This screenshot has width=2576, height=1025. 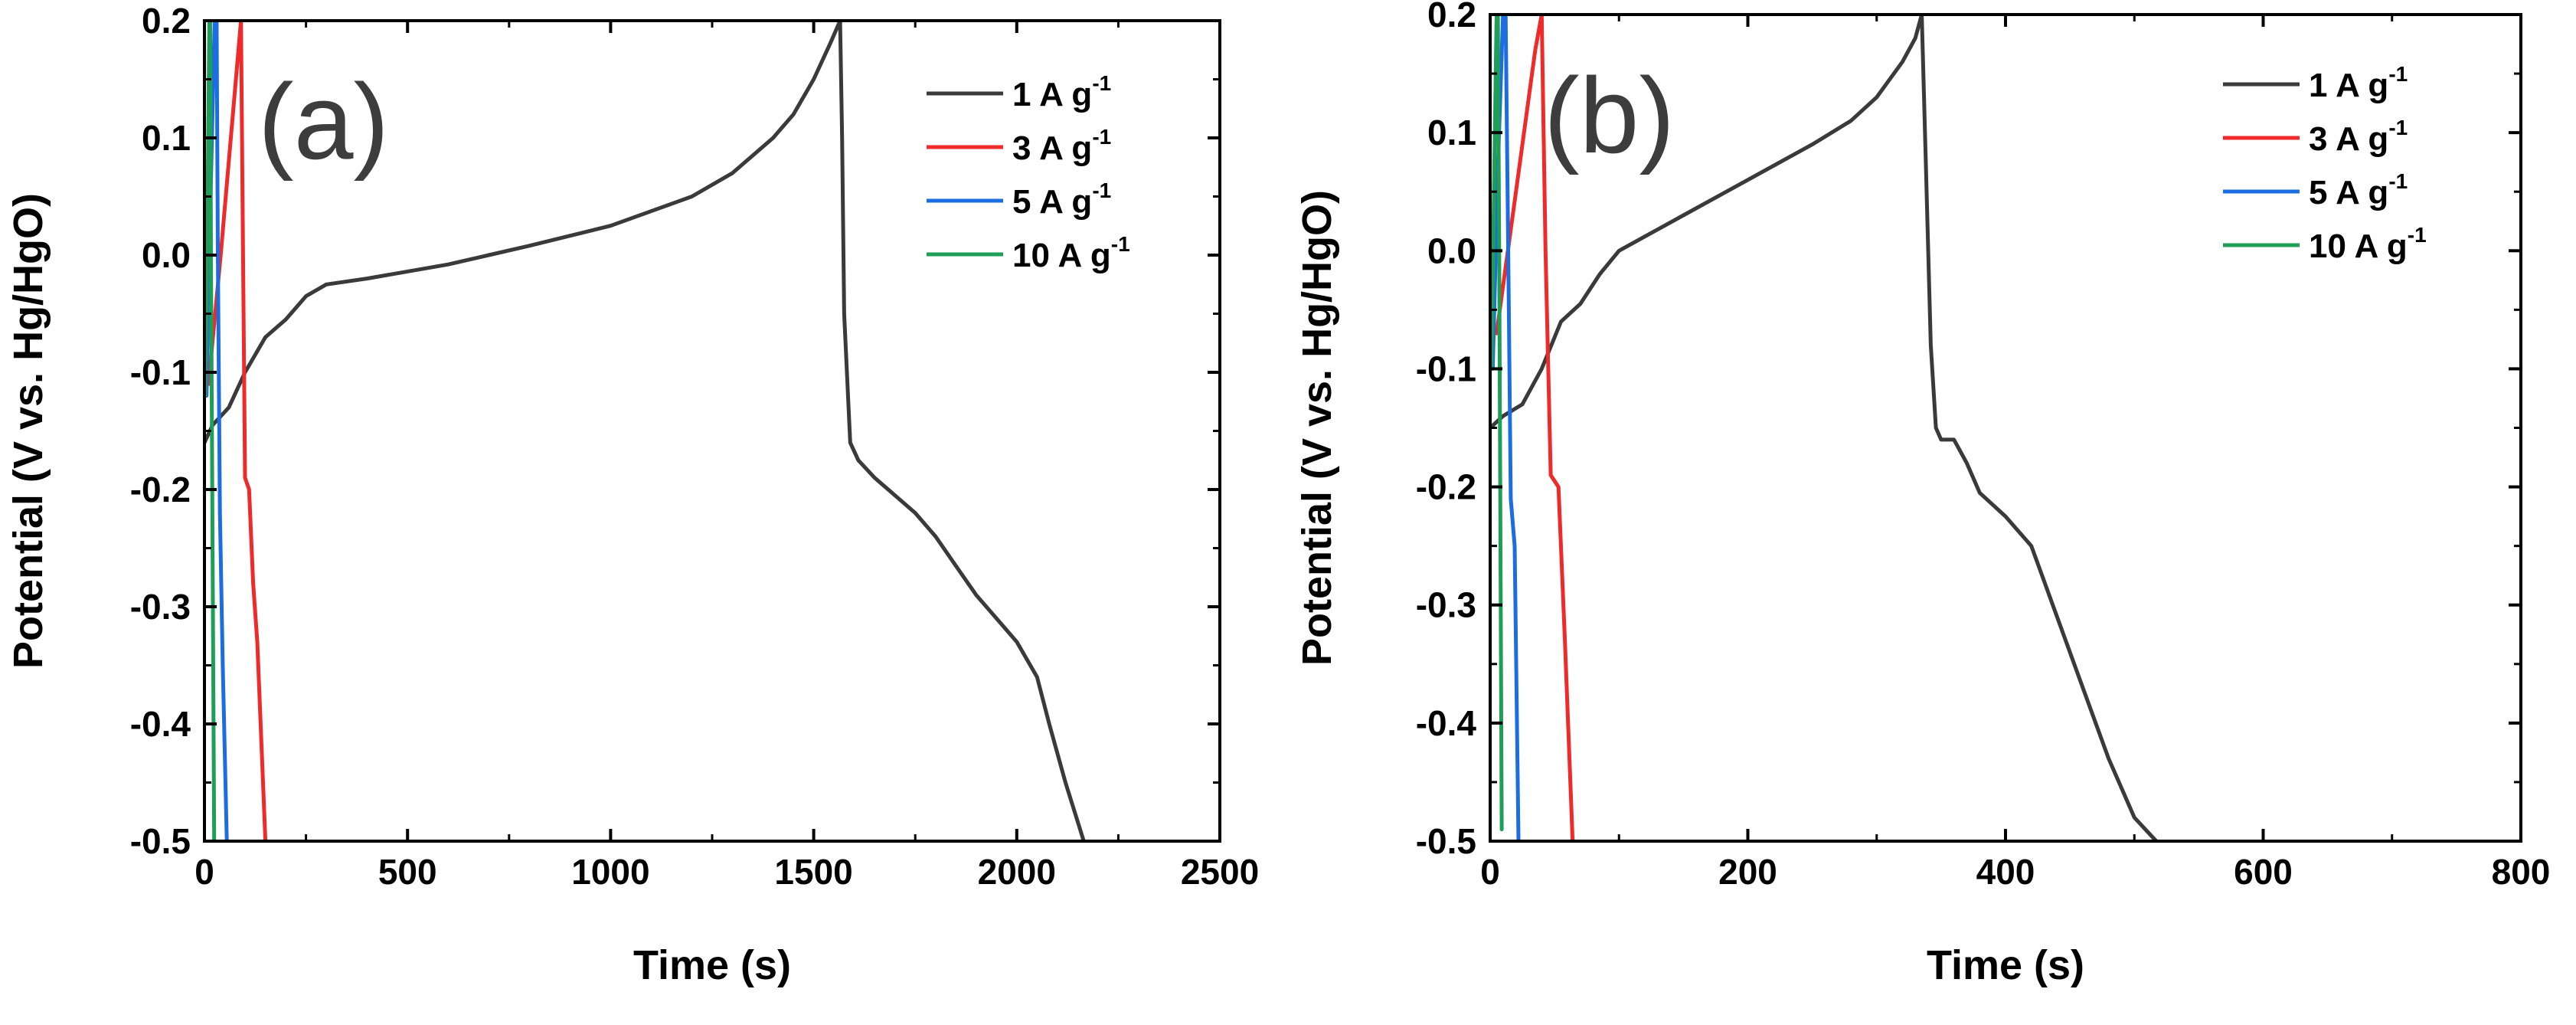 What do you see at coordinates (1220, 872) in the screenshot?
I see `x-tick-label: 2500` at bounding box center [1220, 872].